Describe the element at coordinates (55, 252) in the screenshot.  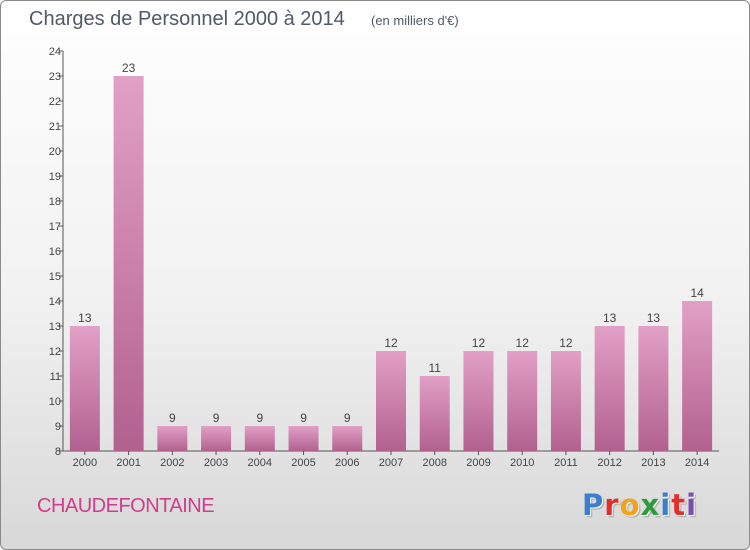
I see `y-tick-label: 16` at that location.